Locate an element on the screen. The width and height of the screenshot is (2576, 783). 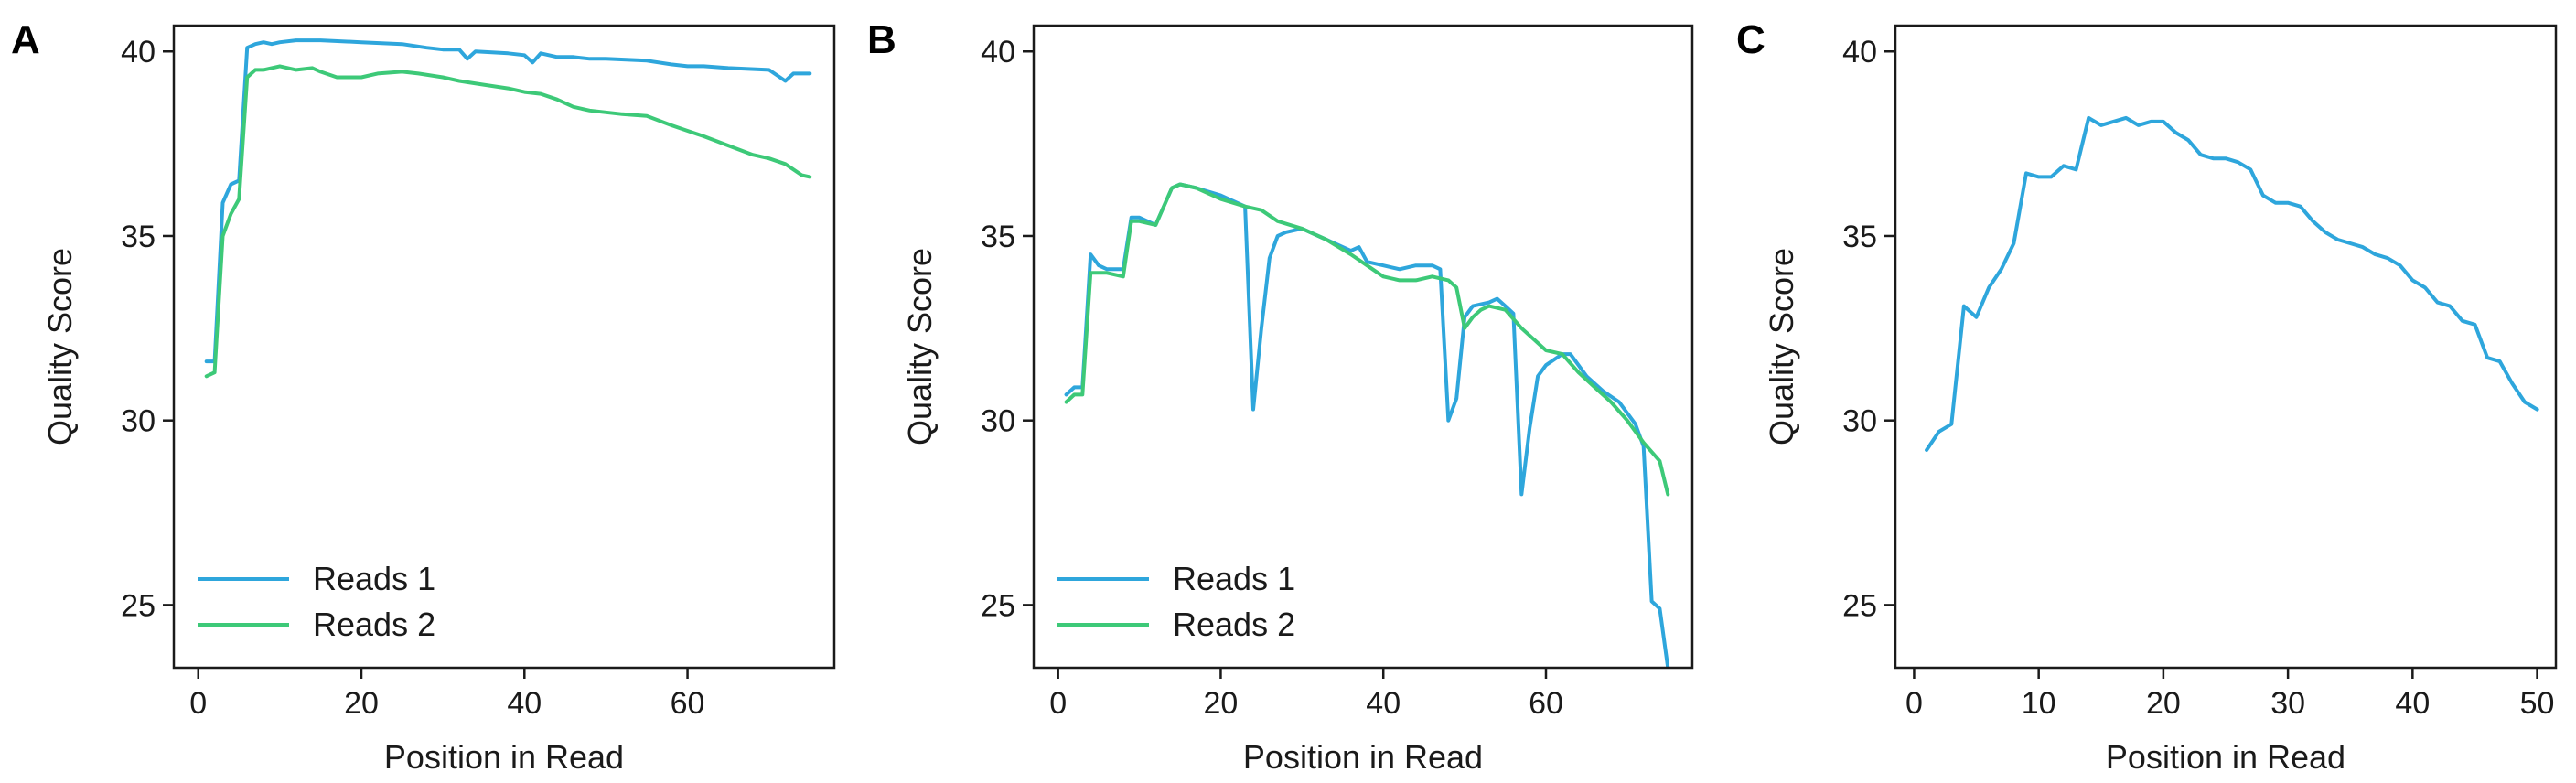
panel-letter: B is located at coordinates (882, 40).